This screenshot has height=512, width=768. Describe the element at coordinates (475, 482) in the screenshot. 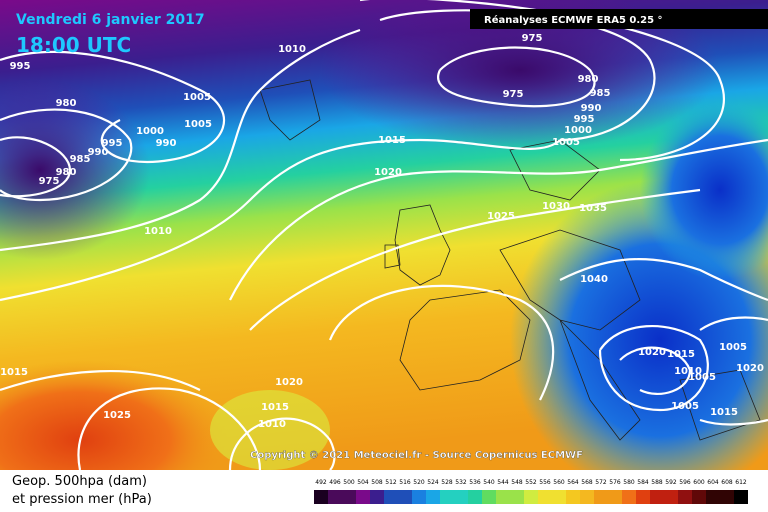

I see `scale-label: 536` at that location.